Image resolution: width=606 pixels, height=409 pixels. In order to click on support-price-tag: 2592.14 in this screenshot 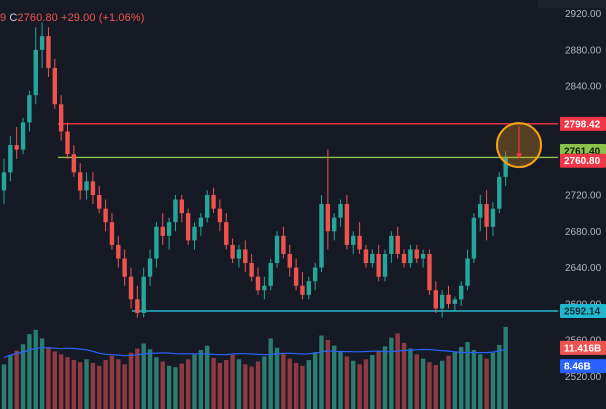, I will do `click(582, 312)`.